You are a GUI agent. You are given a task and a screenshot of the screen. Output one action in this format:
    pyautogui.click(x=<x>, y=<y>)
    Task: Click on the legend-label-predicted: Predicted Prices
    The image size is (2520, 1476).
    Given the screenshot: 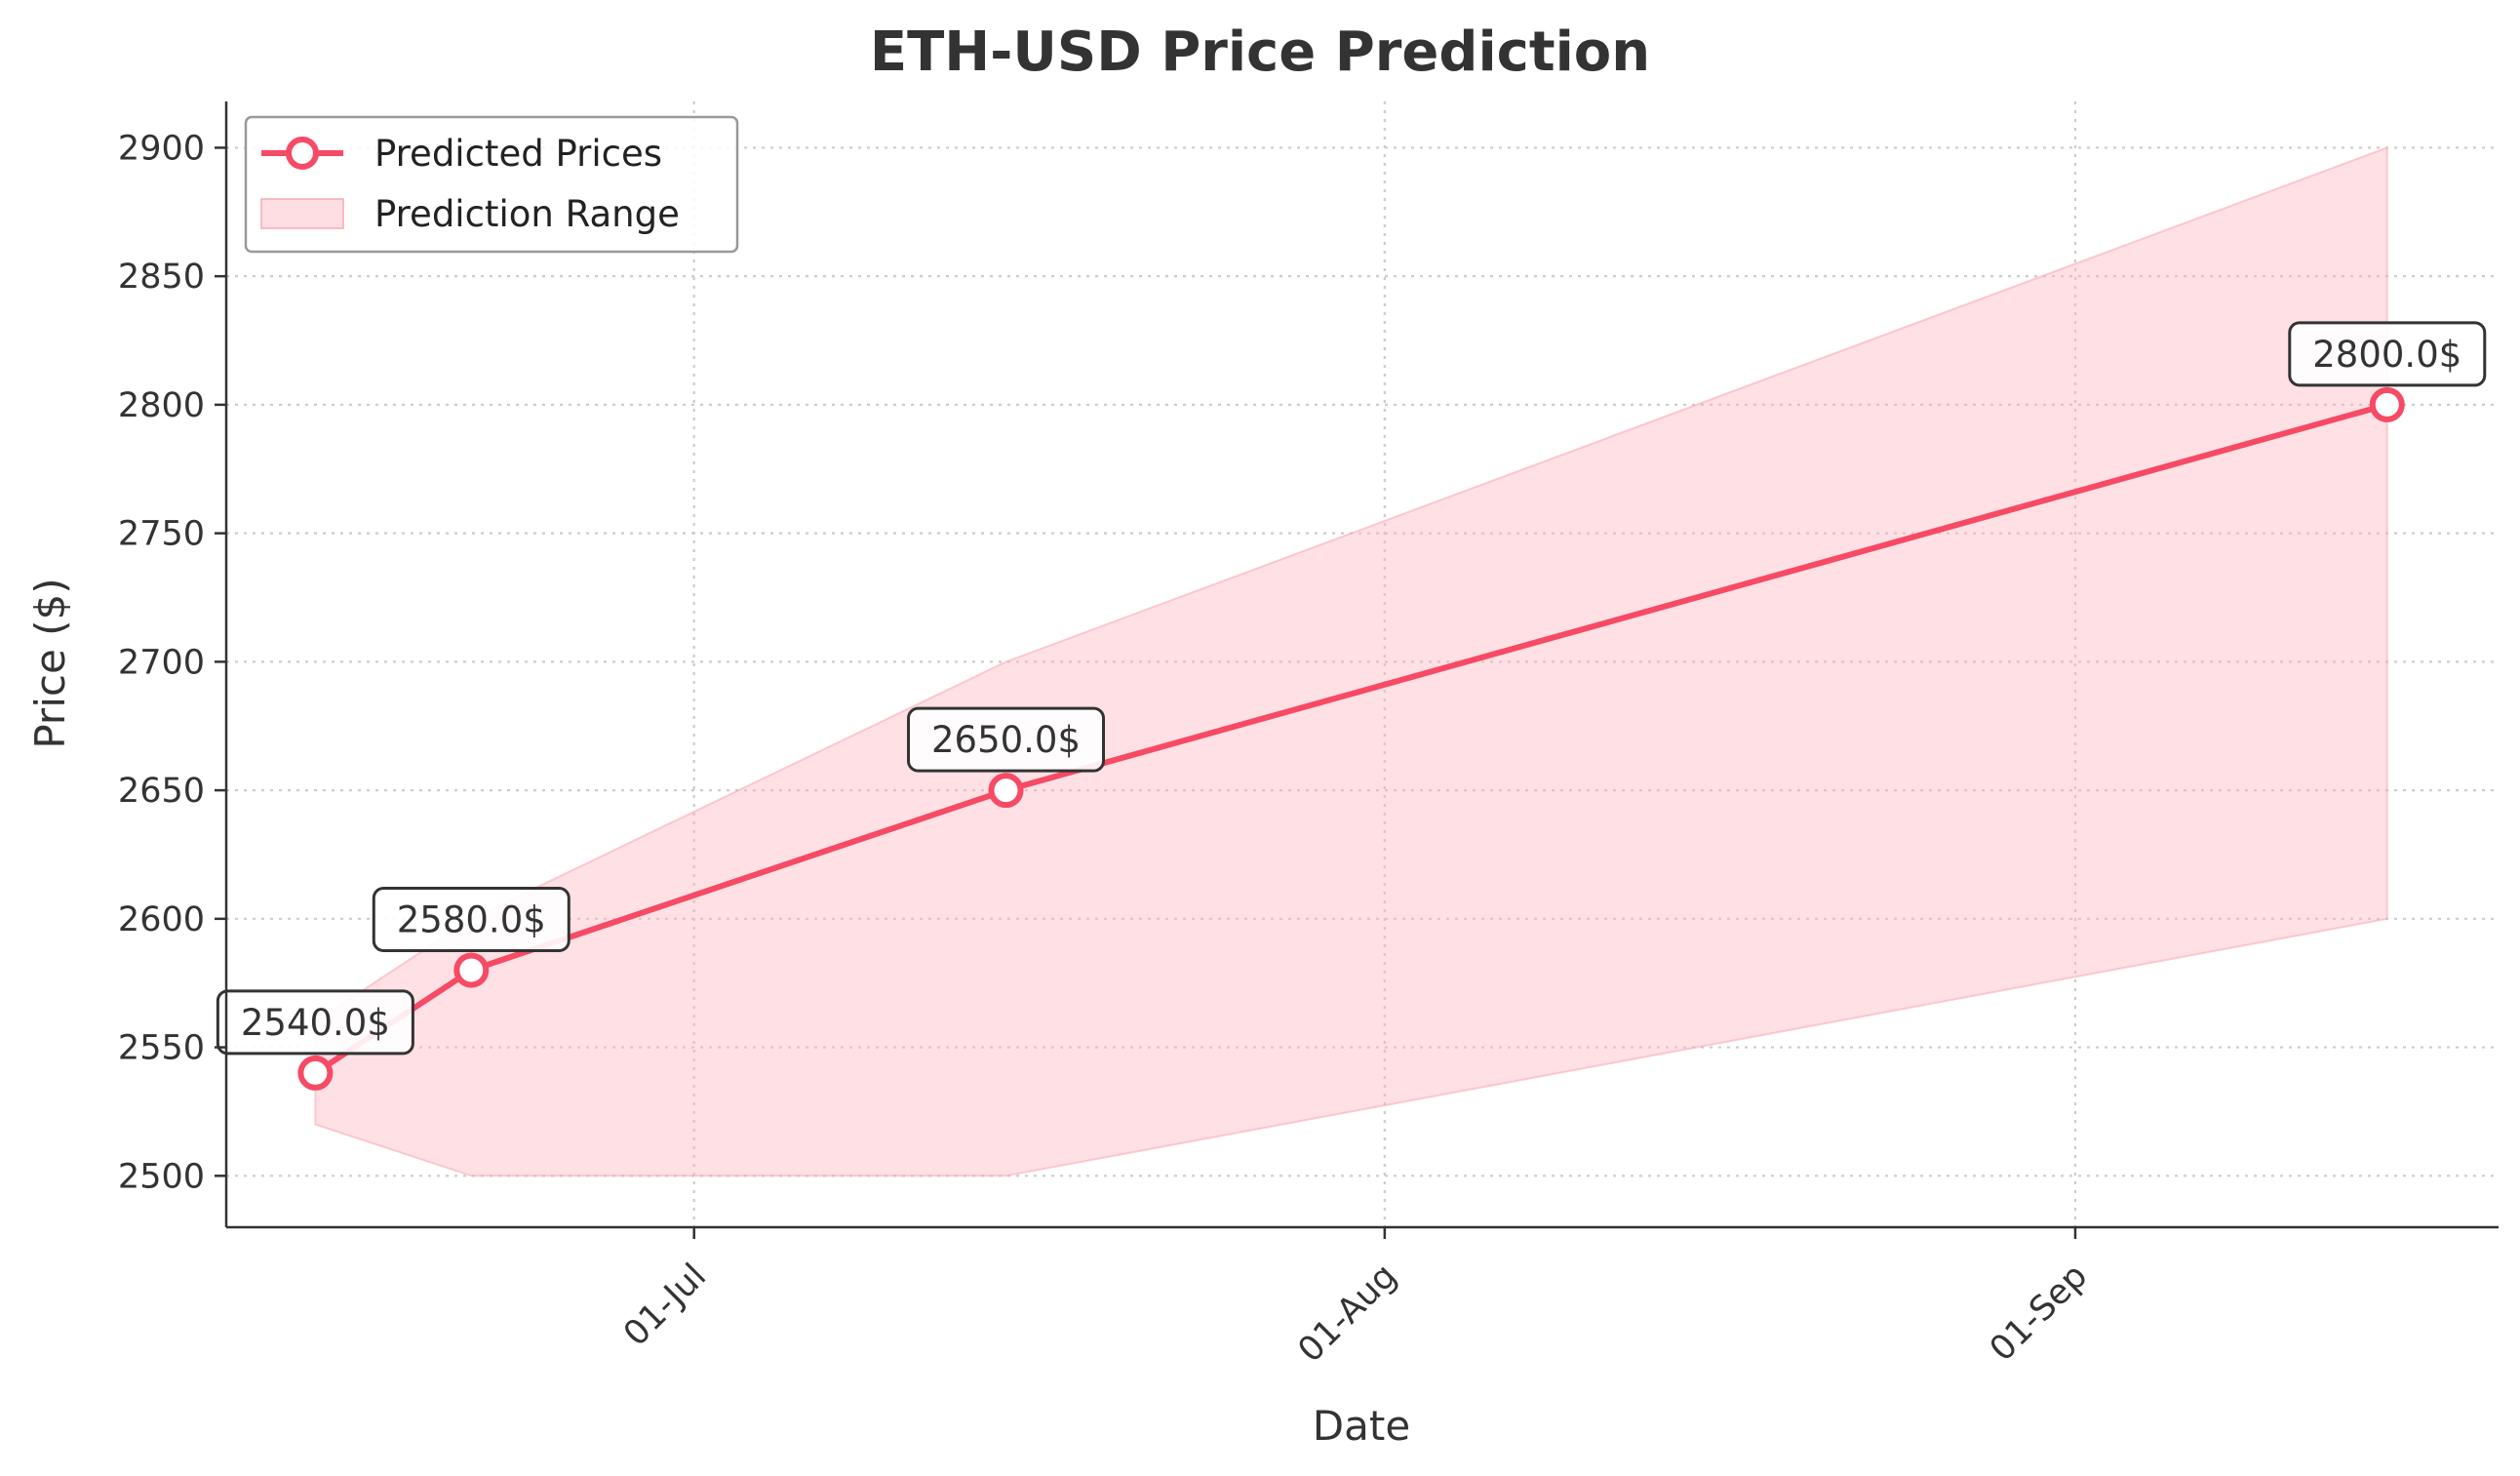 What is the action you would take?
    pyautogui.click(x=518, y=154)
    